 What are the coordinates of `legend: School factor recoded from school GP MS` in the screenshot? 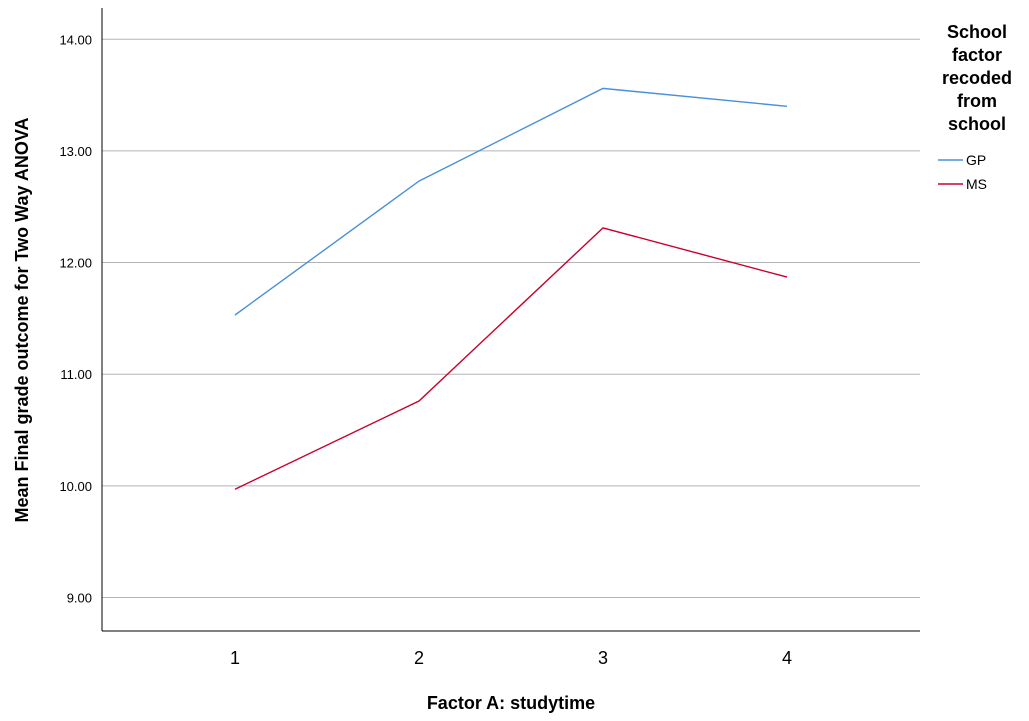 It's located at (975, 107).